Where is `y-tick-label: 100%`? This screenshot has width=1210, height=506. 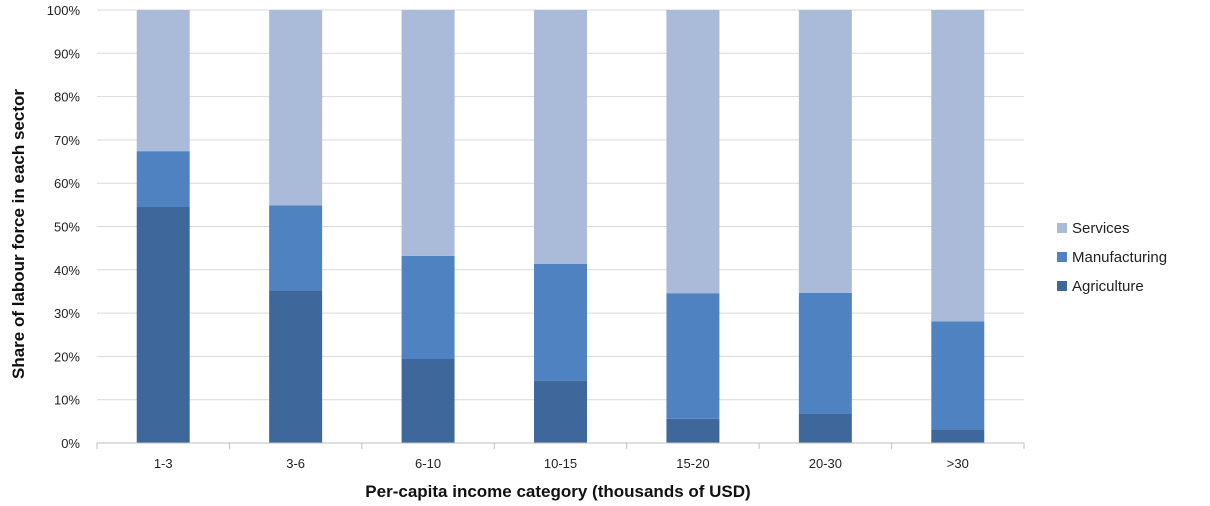 y-tick-label: 100% is located at coordinates (64, 10).